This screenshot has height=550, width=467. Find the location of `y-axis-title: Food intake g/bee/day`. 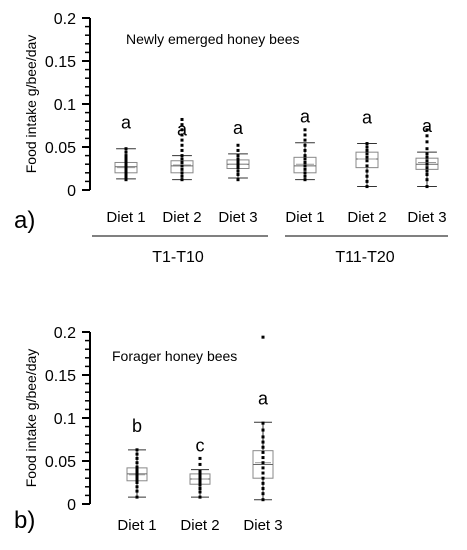

y-axis-title: Food intake g/bee/day is located at coordinates (31, 418).